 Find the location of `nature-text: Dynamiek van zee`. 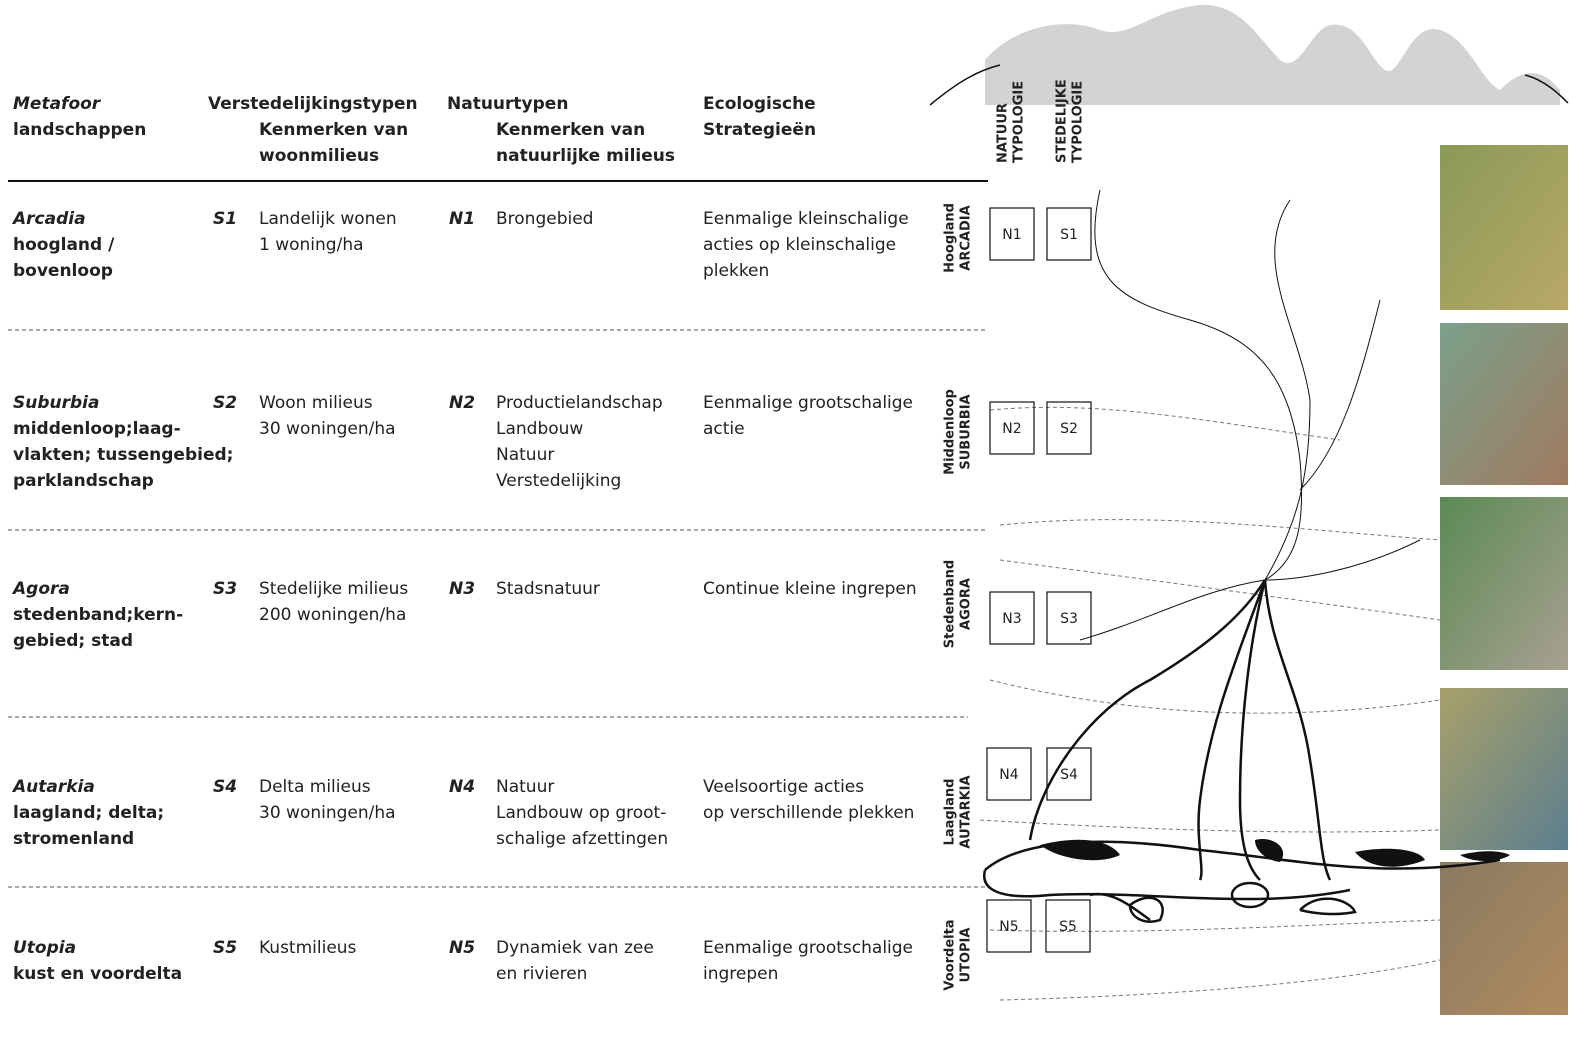

nature-text: Dynamiek van zee is located at coordinates (575, 948).